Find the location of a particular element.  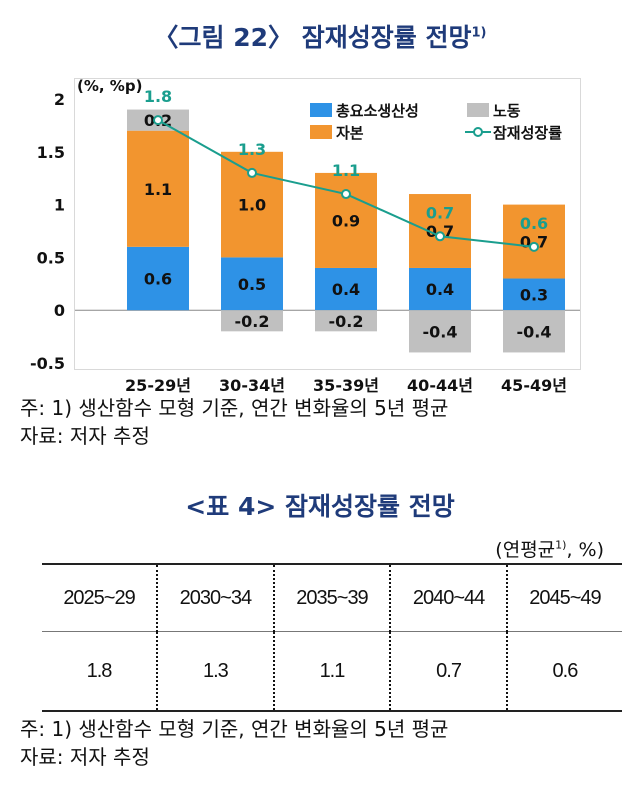

table-cell: 0.6 is located at coordinates (563, 671).